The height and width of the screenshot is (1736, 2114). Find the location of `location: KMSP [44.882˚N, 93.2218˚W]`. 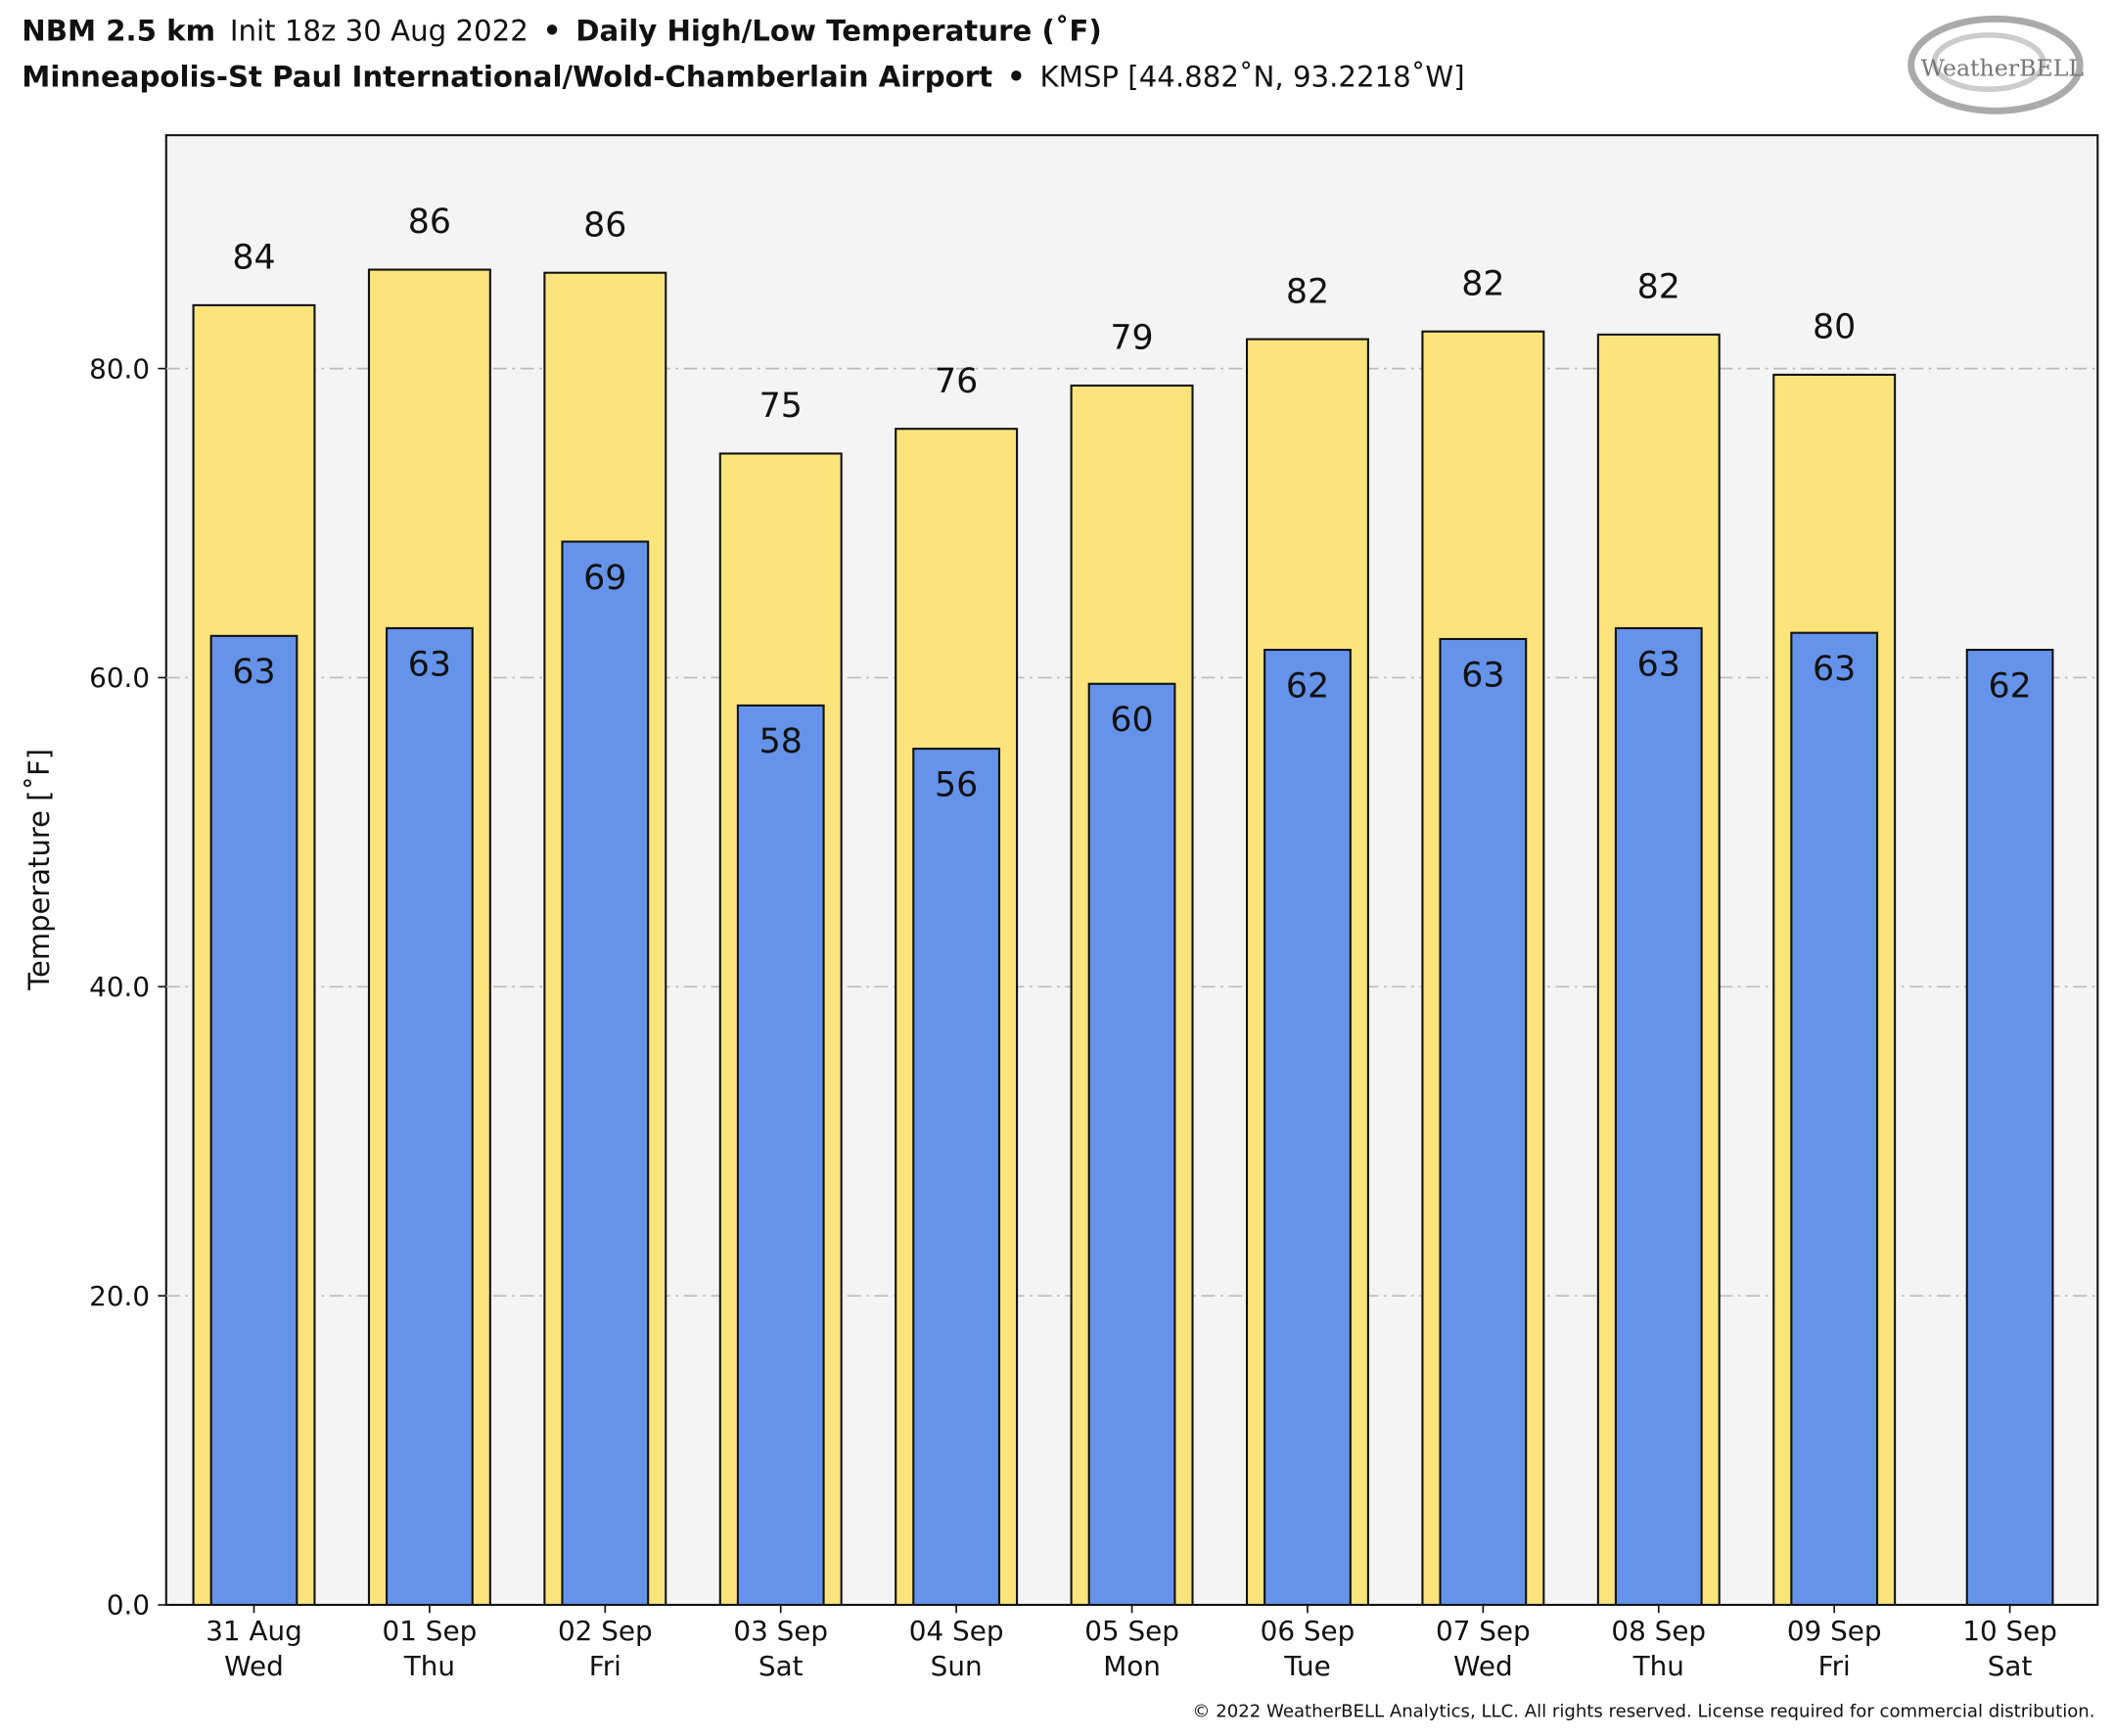

location: KMSP [44.882˚N, 93.2218˚W] is located at coordinates (1253, 77).